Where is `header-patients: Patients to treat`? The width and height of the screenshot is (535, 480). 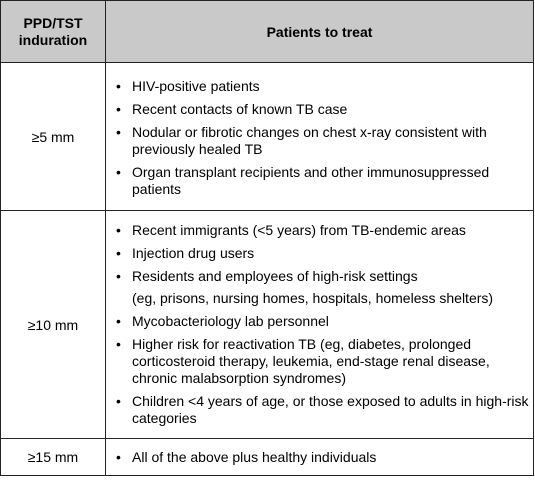
header-patients: Patients to treat is located at coordinates (319, 31).